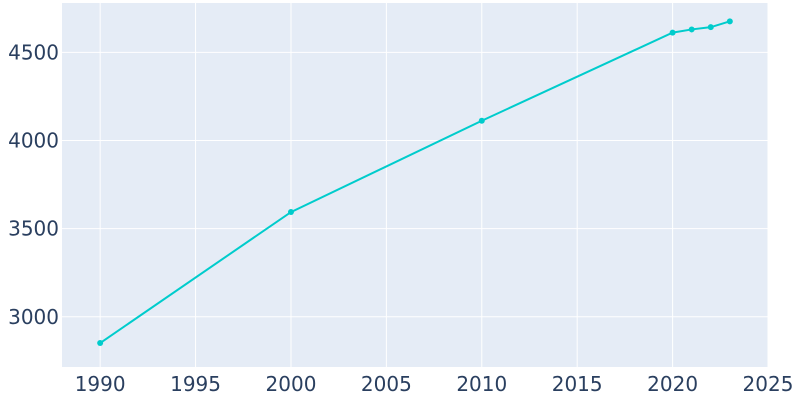 This screenshot has width=800, height=404. Describe the element at coordinates (291, 384) in the screenshot. I see `x-tick-label: 2000` at that location.